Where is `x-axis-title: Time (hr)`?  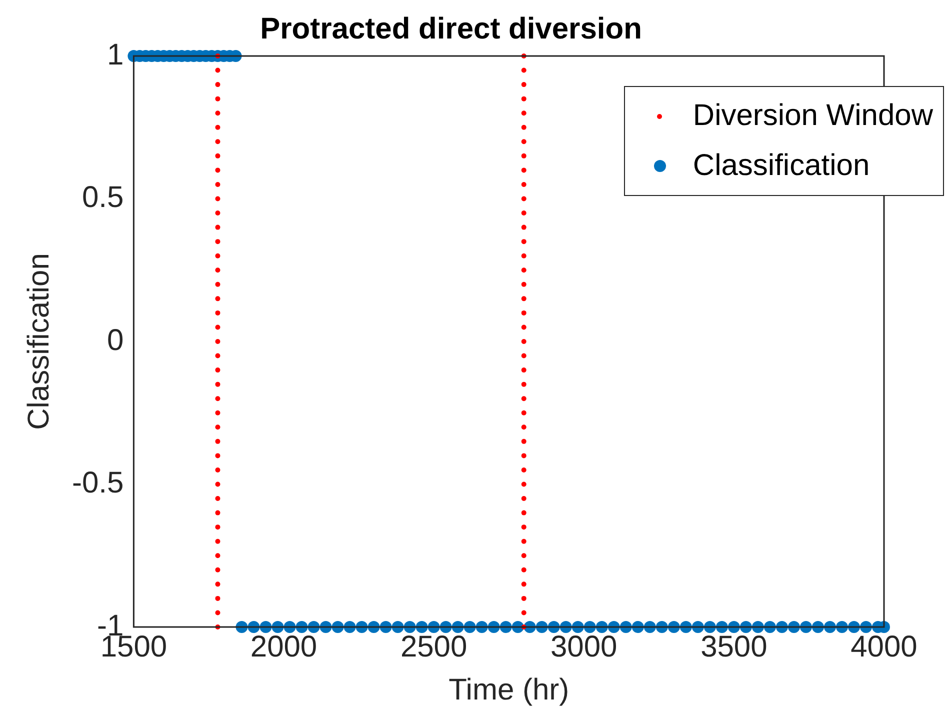 x-axis-title: Time (hr) is located at coordinates (509, 689).